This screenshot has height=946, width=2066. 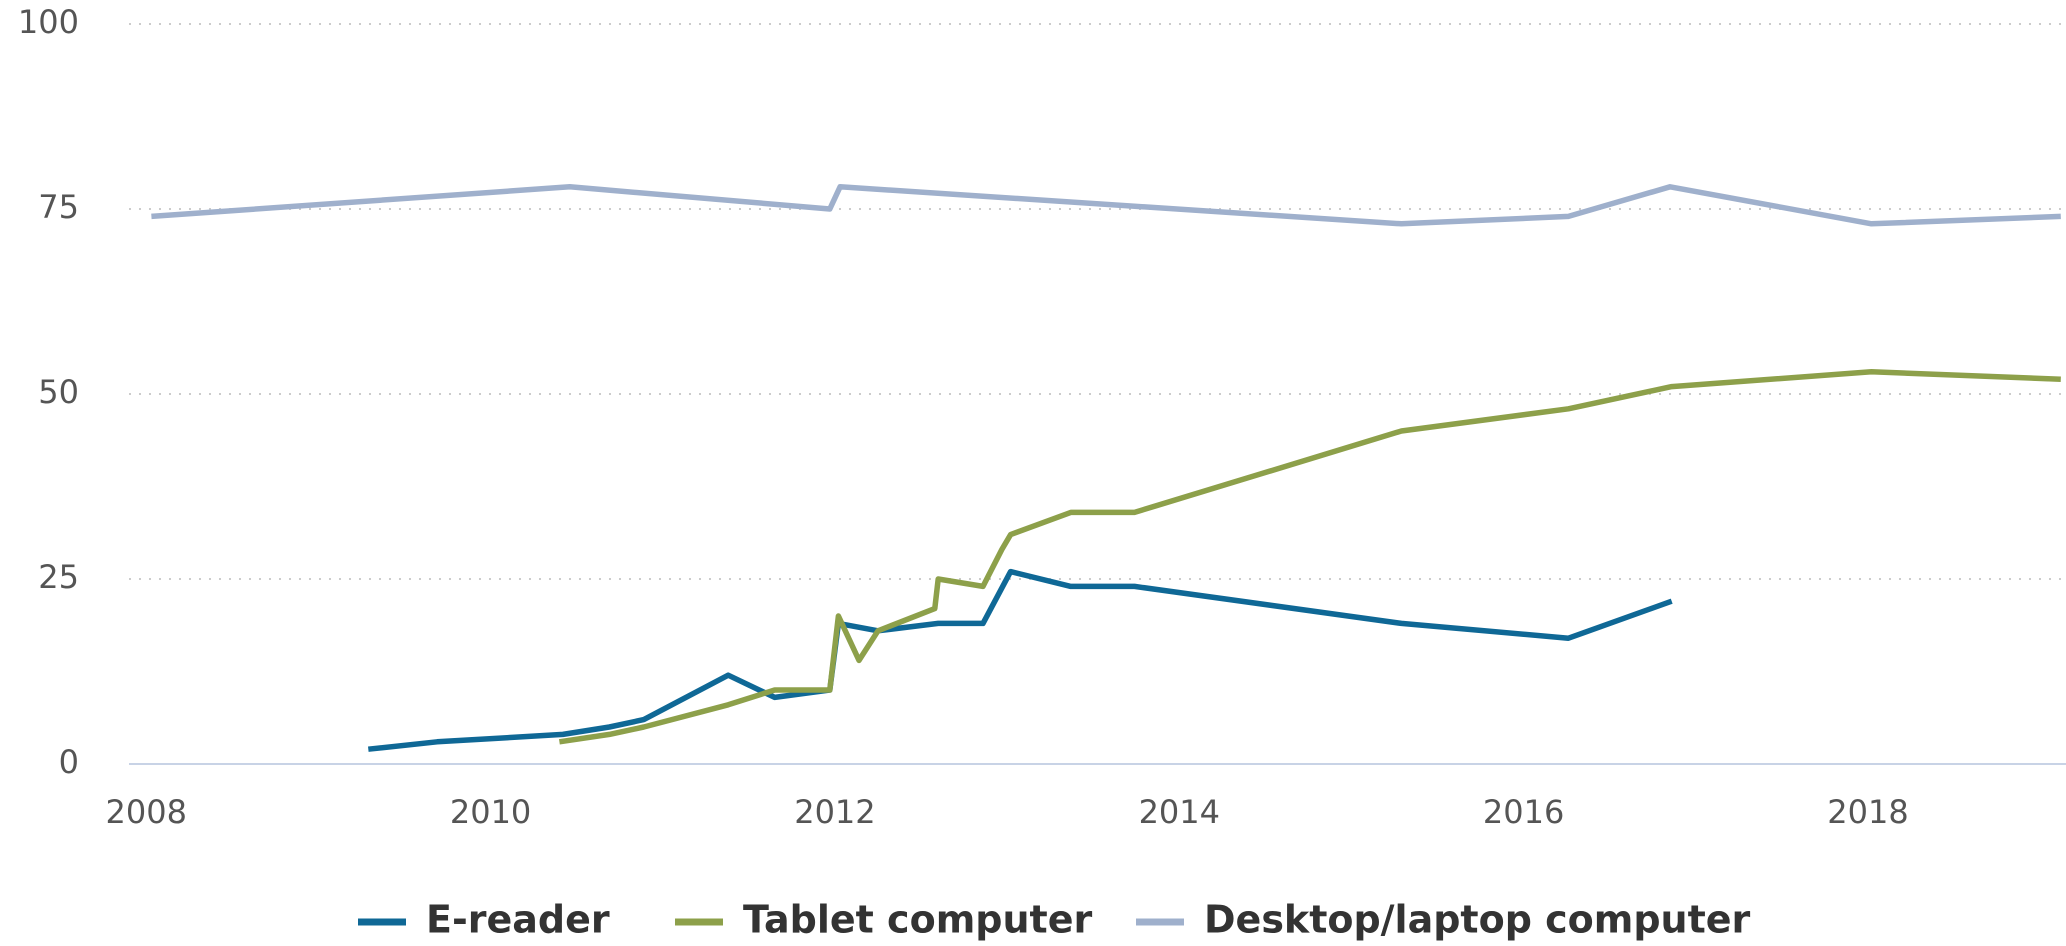 I want to click on y-tick-label: 25, so click(x=58, y=577).